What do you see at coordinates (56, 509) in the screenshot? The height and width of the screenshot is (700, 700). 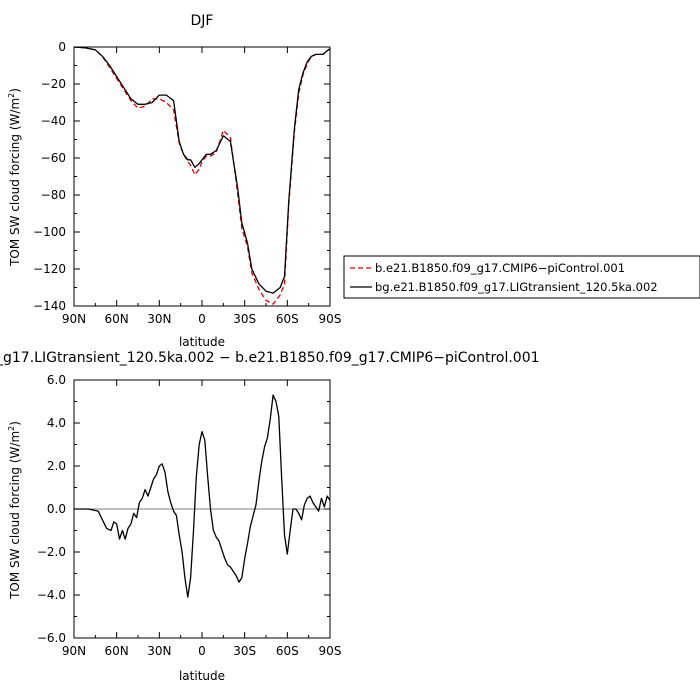 I see `bottom-y-tick-label: 0.0` at bounding box center [56, 509].